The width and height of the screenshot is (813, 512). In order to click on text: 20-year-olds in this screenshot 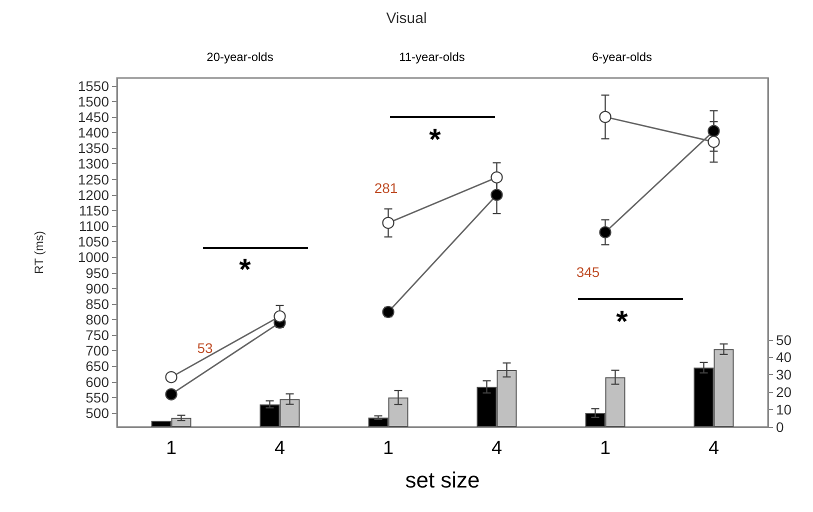, I will do `click(240, 57)`.